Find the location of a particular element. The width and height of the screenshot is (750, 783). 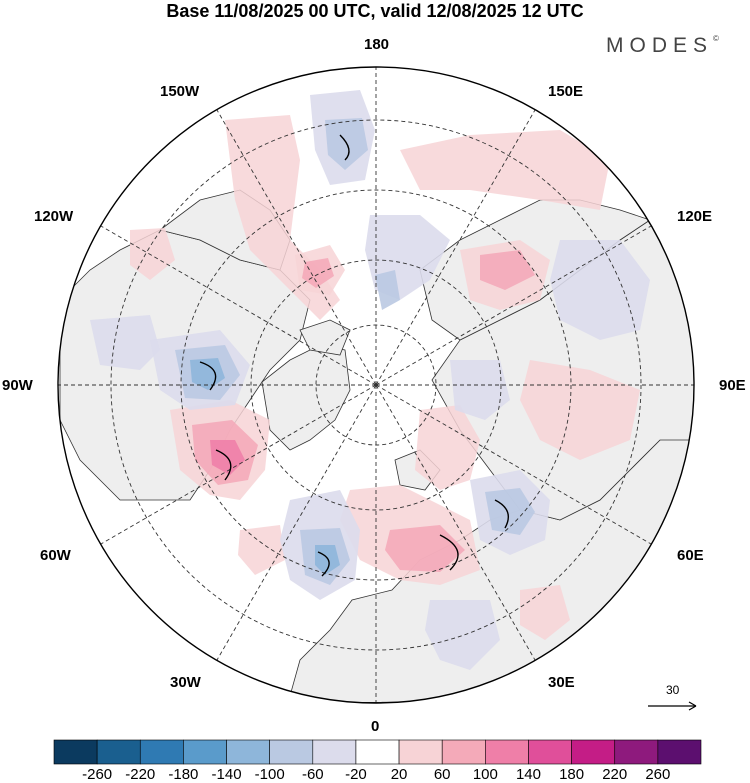

wind-reference-label: 30 is located at coordinates (673, 690).